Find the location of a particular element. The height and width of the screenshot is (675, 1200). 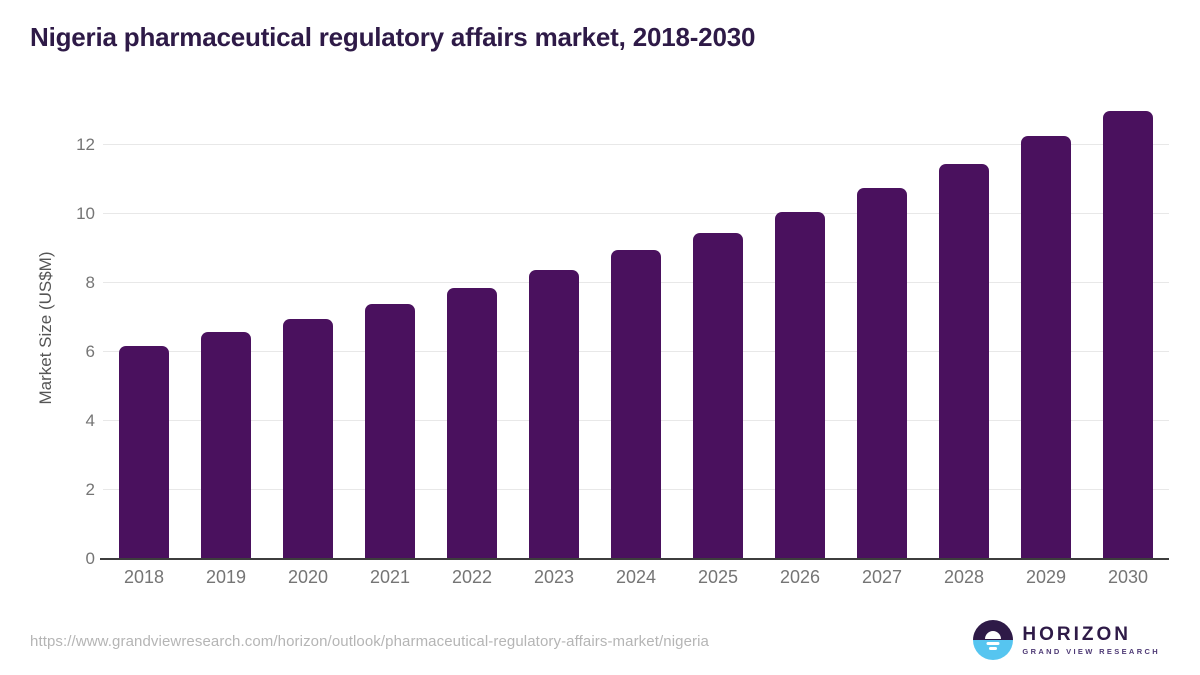

gridline-y12 is located at coordinates (636, 144).